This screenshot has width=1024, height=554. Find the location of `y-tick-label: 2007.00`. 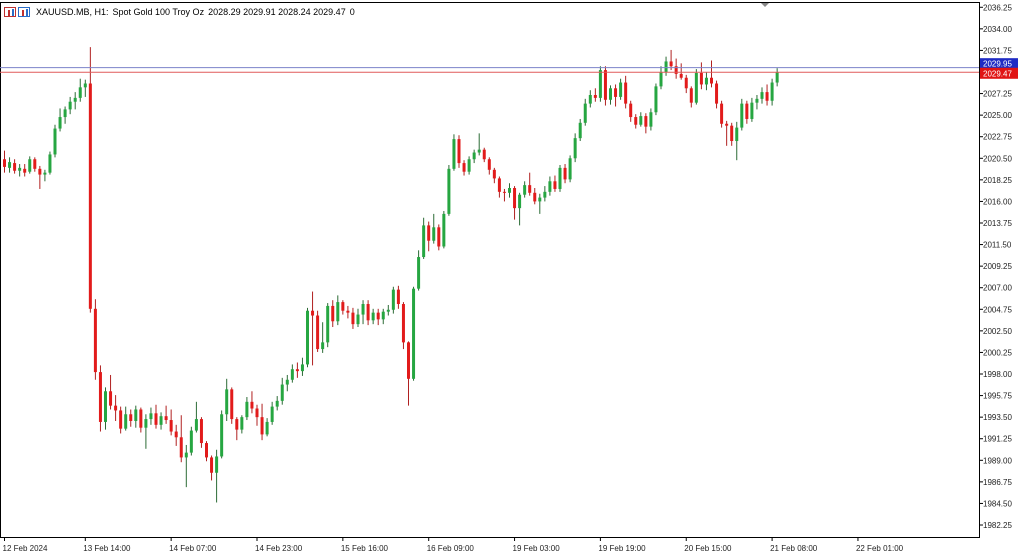

y-tick-label: 2007.00 is located at coordinates (997, 288).